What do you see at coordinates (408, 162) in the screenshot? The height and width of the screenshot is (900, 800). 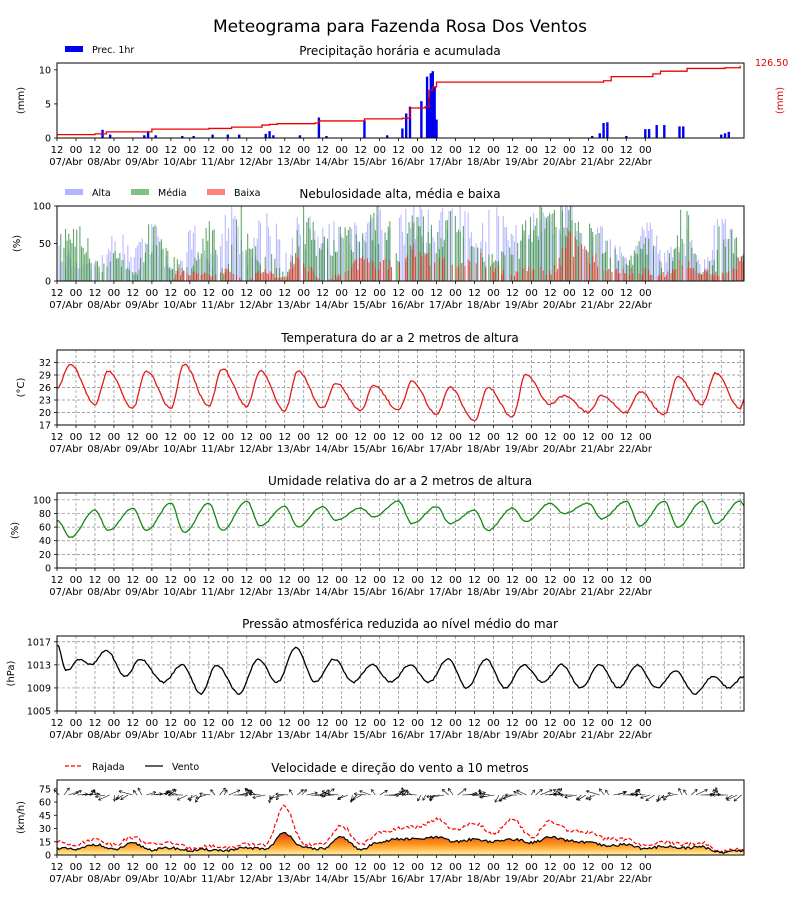 I see `x-day-label: 16/Abr` at bounding box center [408, 162].